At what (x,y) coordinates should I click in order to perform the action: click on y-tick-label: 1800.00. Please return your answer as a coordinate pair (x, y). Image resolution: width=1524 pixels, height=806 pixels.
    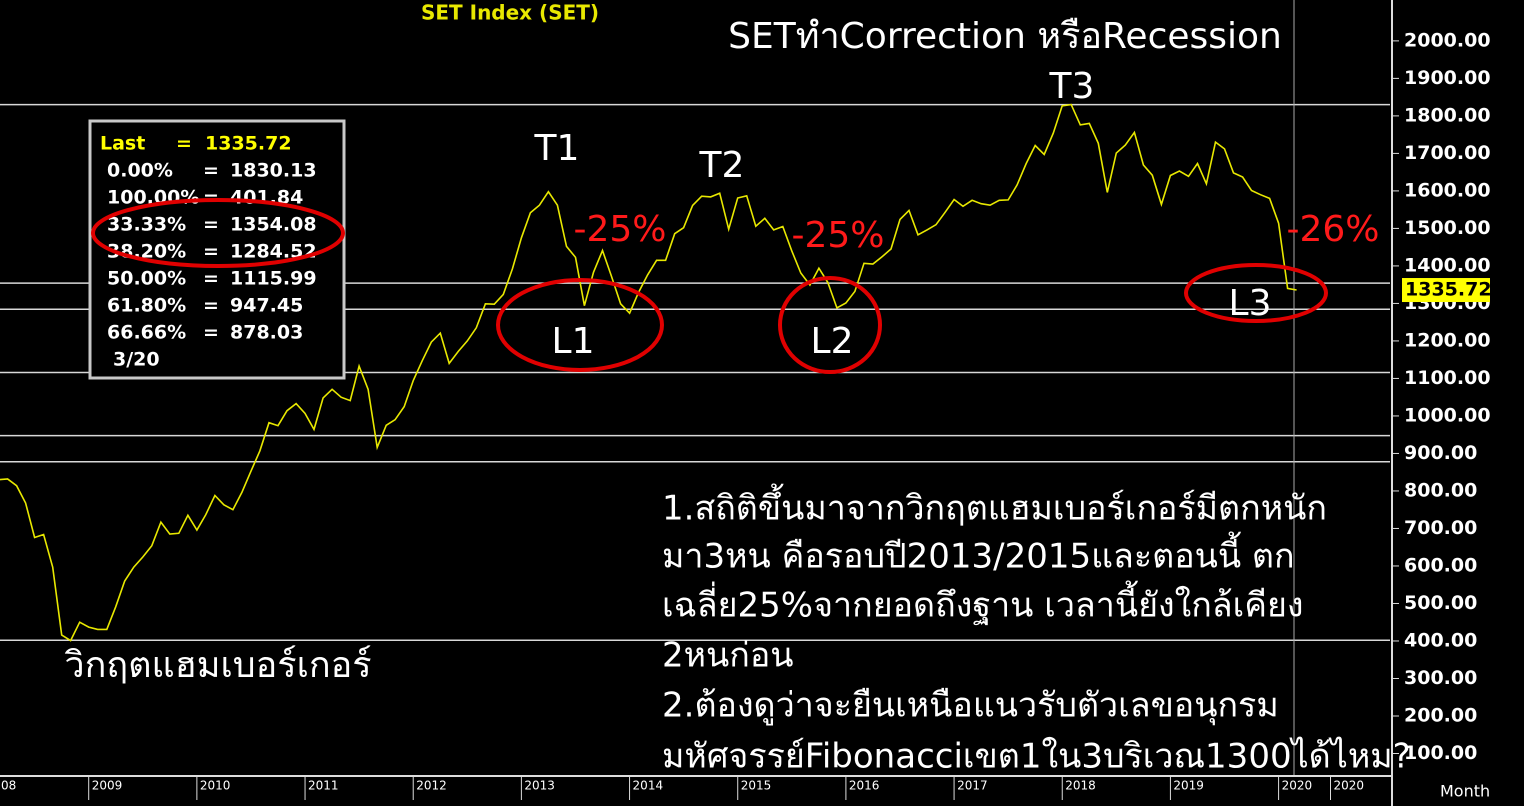
    Looking at the image, I should click on (1447, 115).